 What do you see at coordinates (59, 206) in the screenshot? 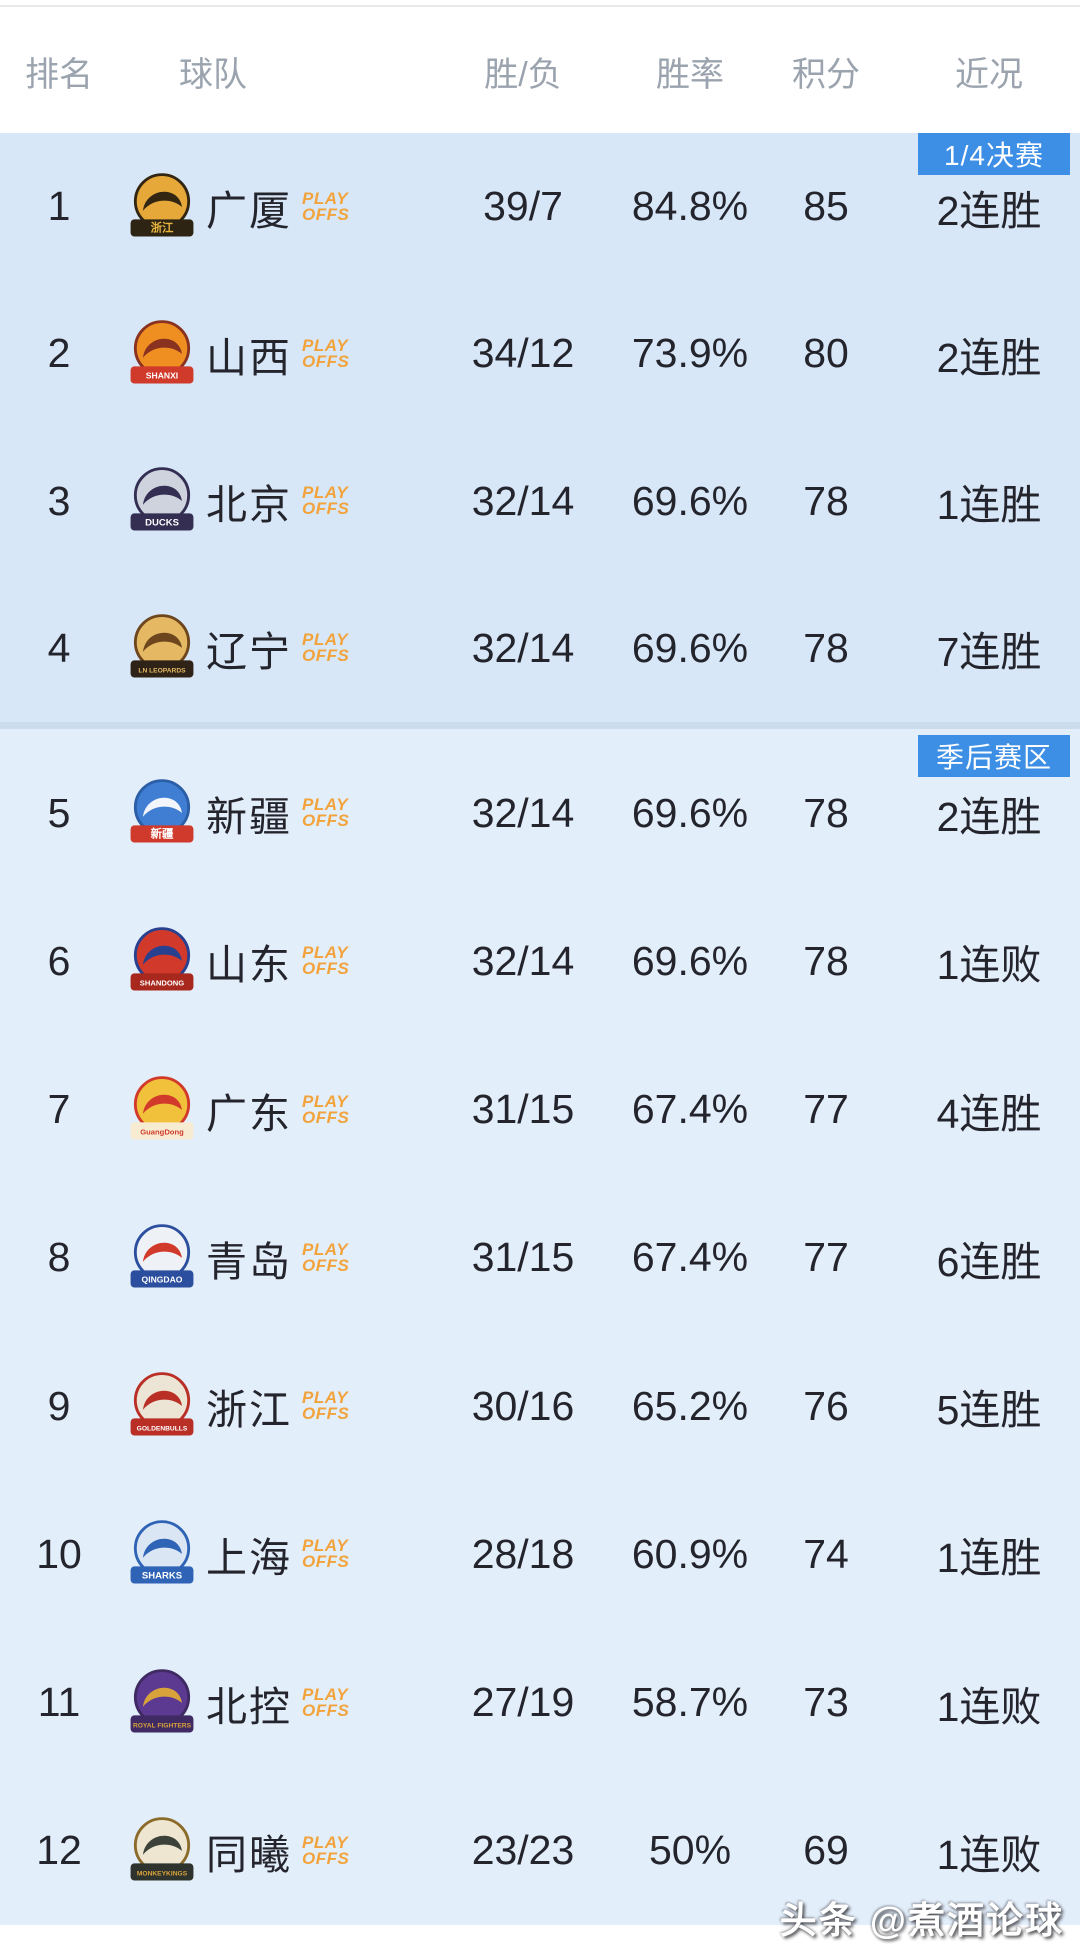
I see `team-rank: 1` at bounding box center [59, 206].